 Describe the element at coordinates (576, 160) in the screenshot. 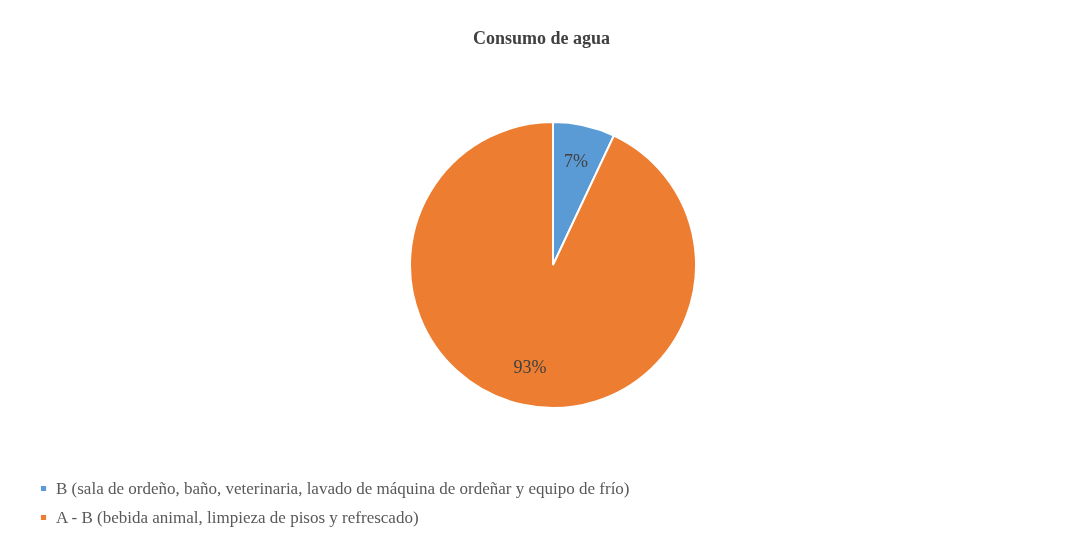

I see `data-label: 7%` at that location.